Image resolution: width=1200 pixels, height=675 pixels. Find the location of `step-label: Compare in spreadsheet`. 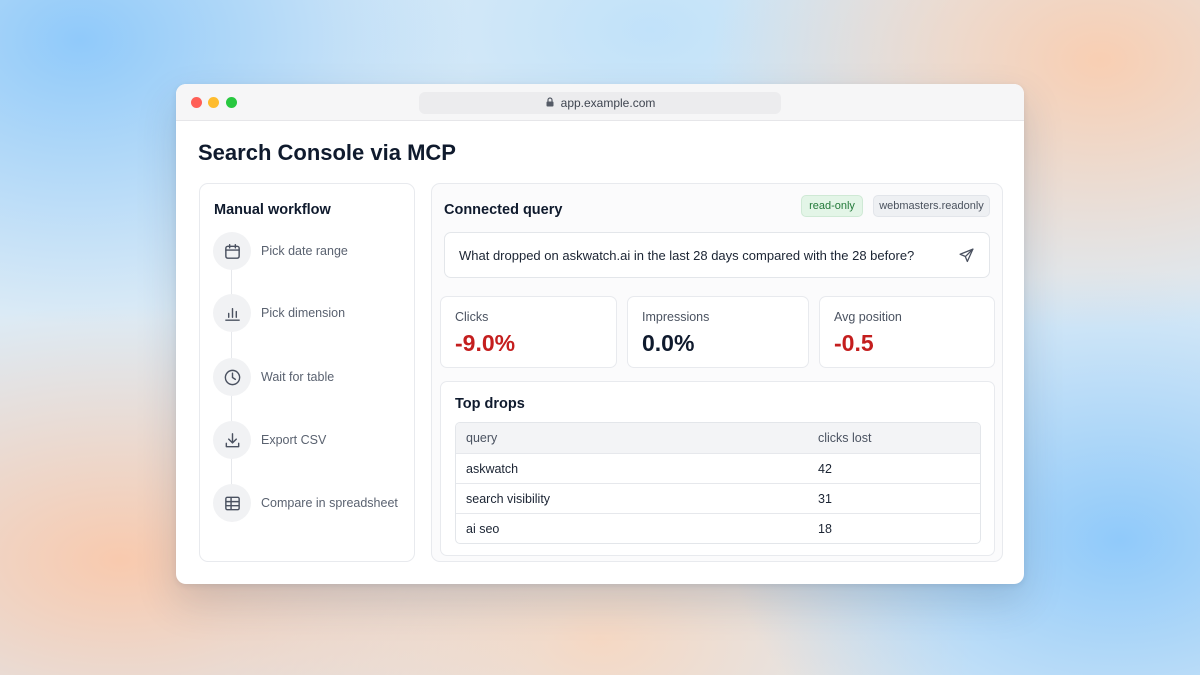

step-label: Compare in spreadsheet is located at coordinates (329, 503).